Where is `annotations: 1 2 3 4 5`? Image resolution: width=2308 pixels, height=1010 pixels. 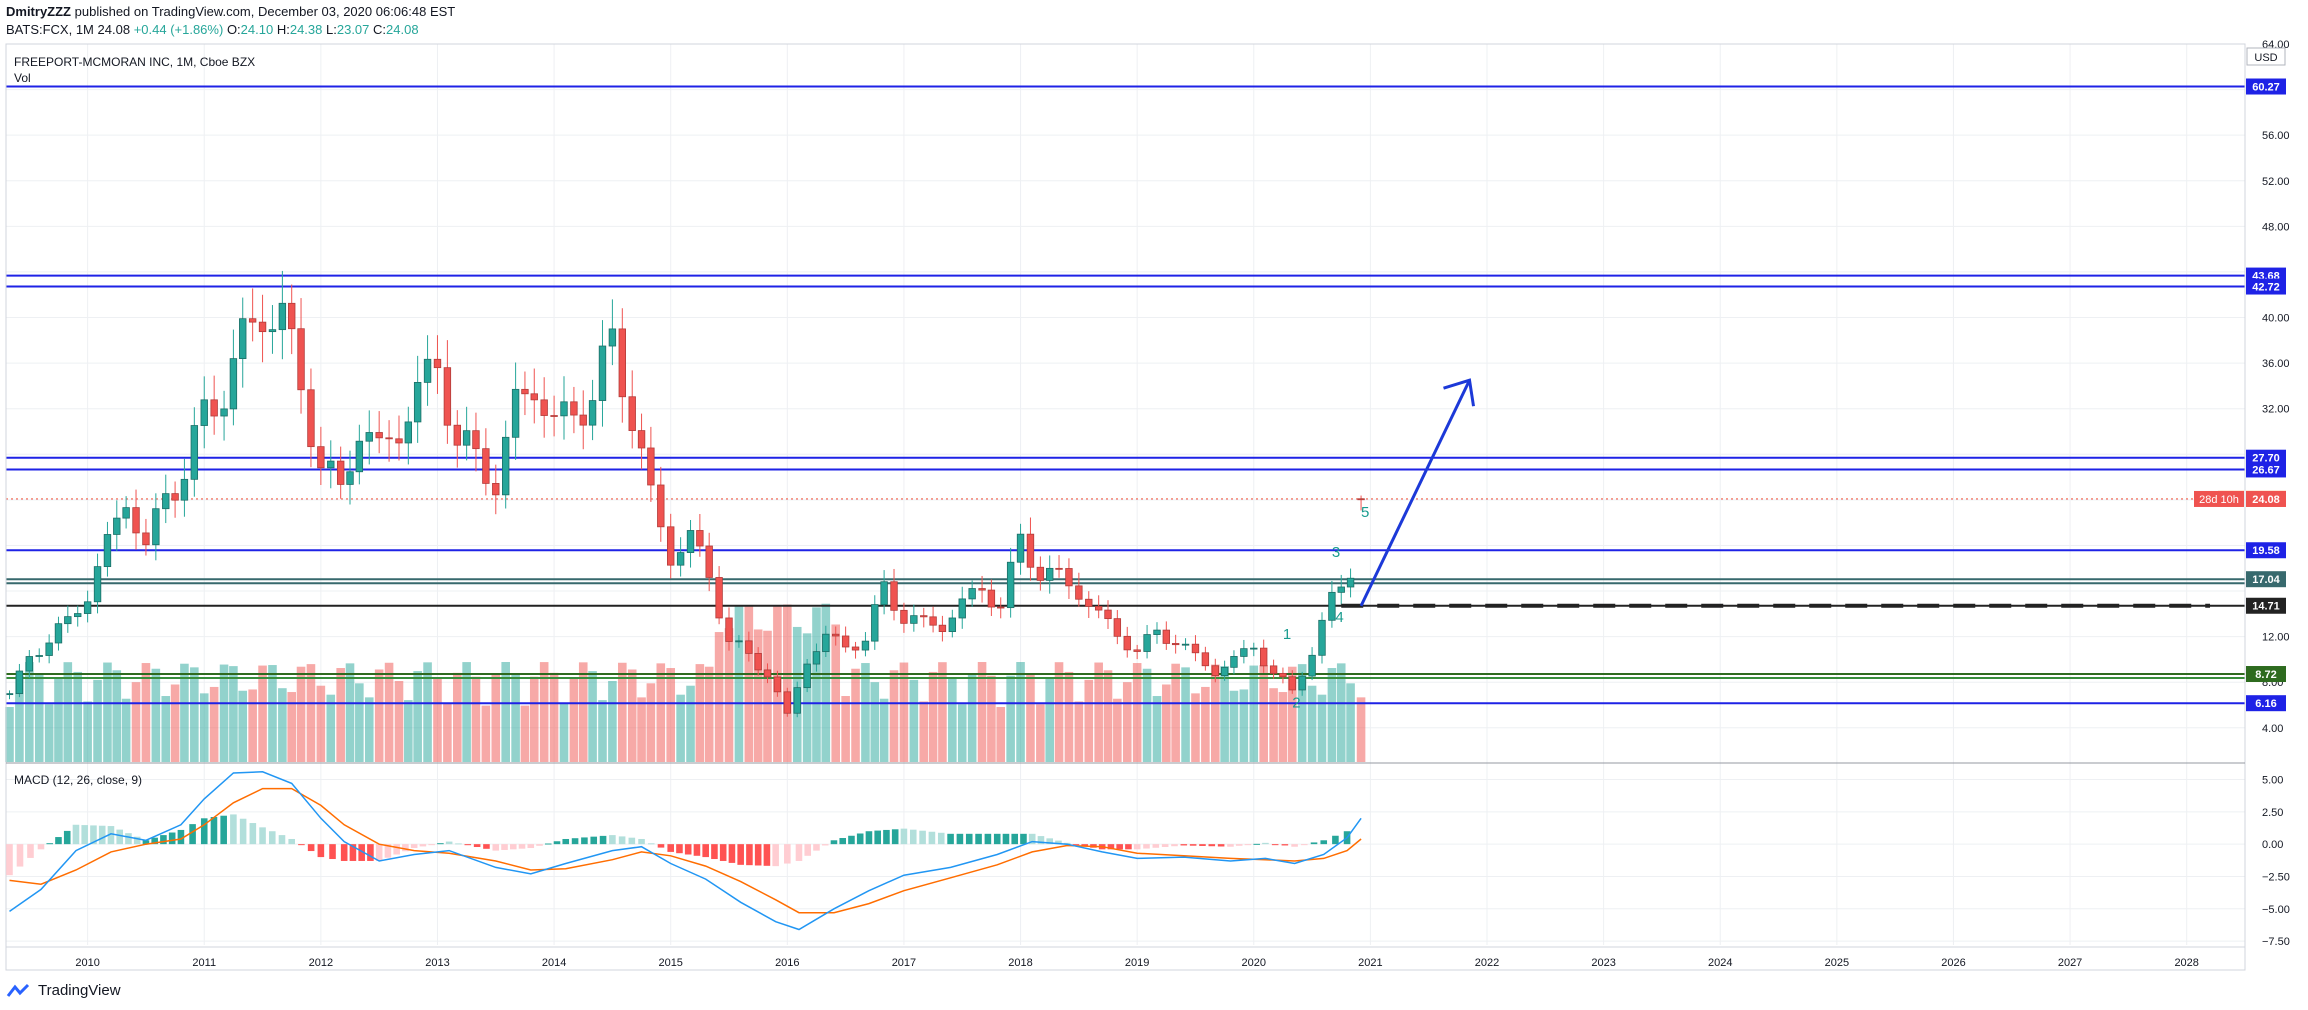
annotations: 1 2 3 4 5 is located at coordinates (1747, 544).